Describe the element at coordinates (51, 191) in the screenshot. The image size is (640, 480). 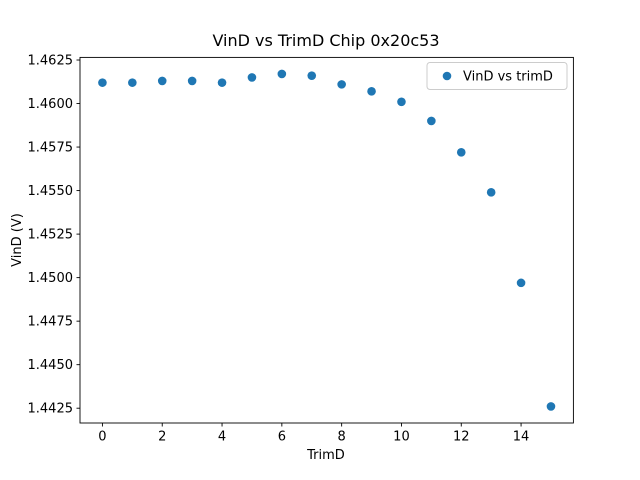
I see `y-tick-label: 1.4550` at that location.